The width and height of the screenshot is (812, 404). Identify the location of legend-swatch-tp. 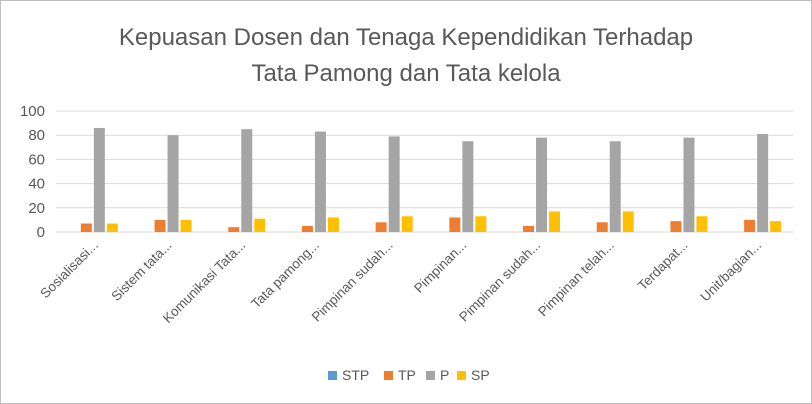
(388, 375).